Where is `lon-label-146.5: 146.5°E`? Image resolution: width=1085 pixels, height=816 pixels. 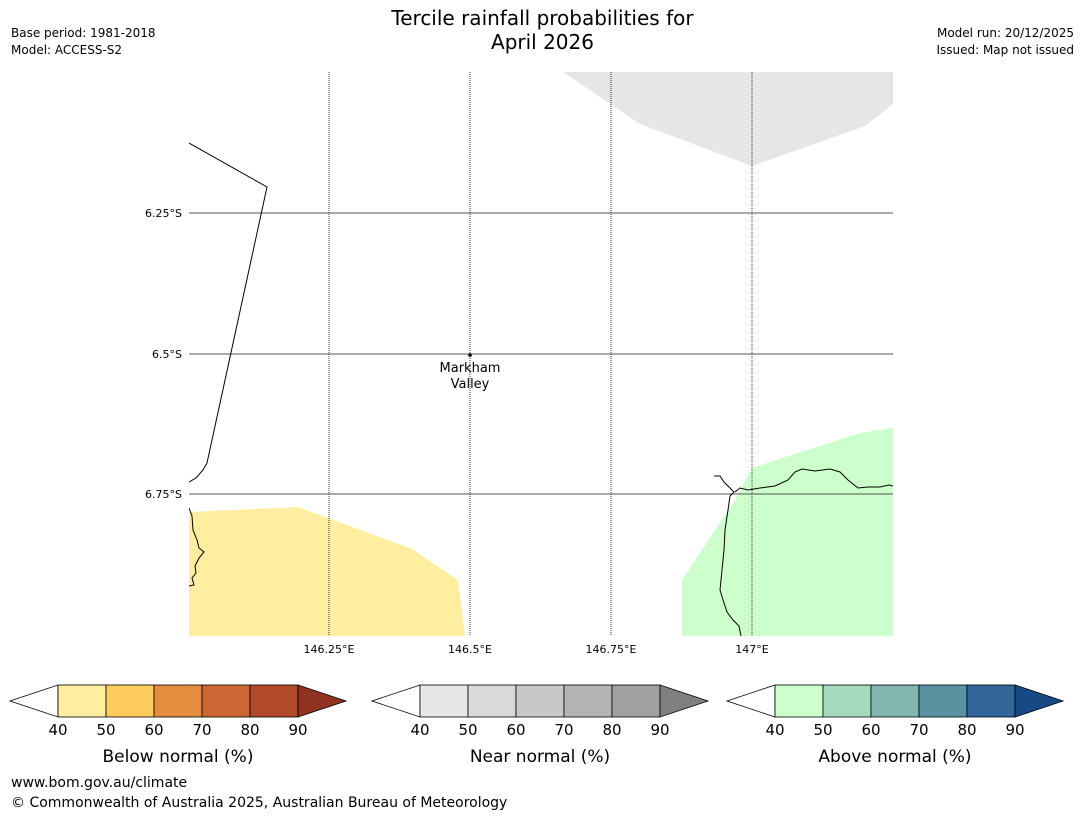 lon-label-146.5: 146.5°E is located at coordinates (470, 649).